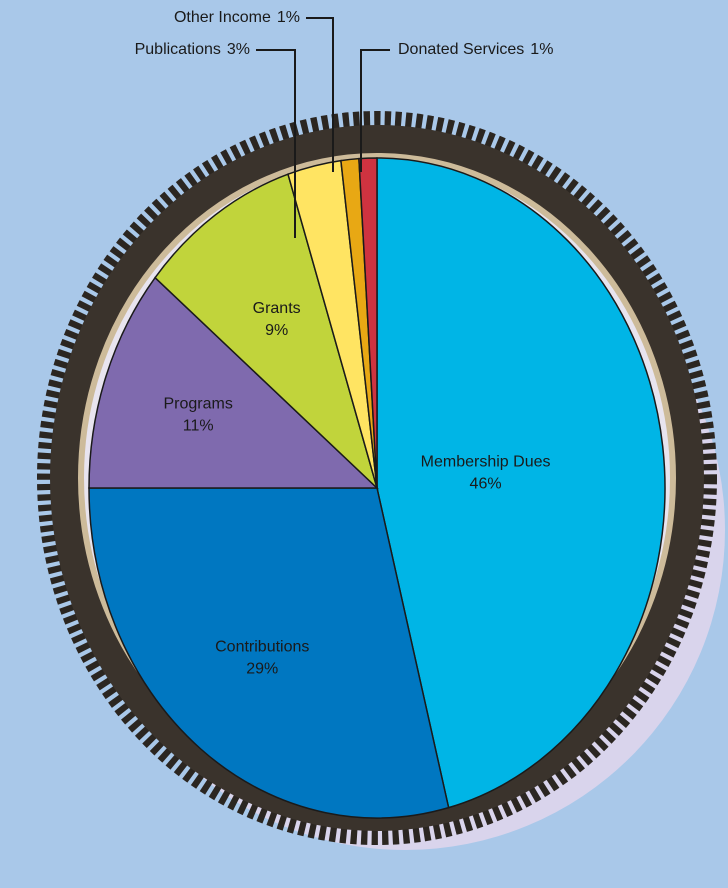  What do you see at coordinates (276, 330) in the screenshot?
I see `slice-value: 9%` at bounding box center [276, 330].